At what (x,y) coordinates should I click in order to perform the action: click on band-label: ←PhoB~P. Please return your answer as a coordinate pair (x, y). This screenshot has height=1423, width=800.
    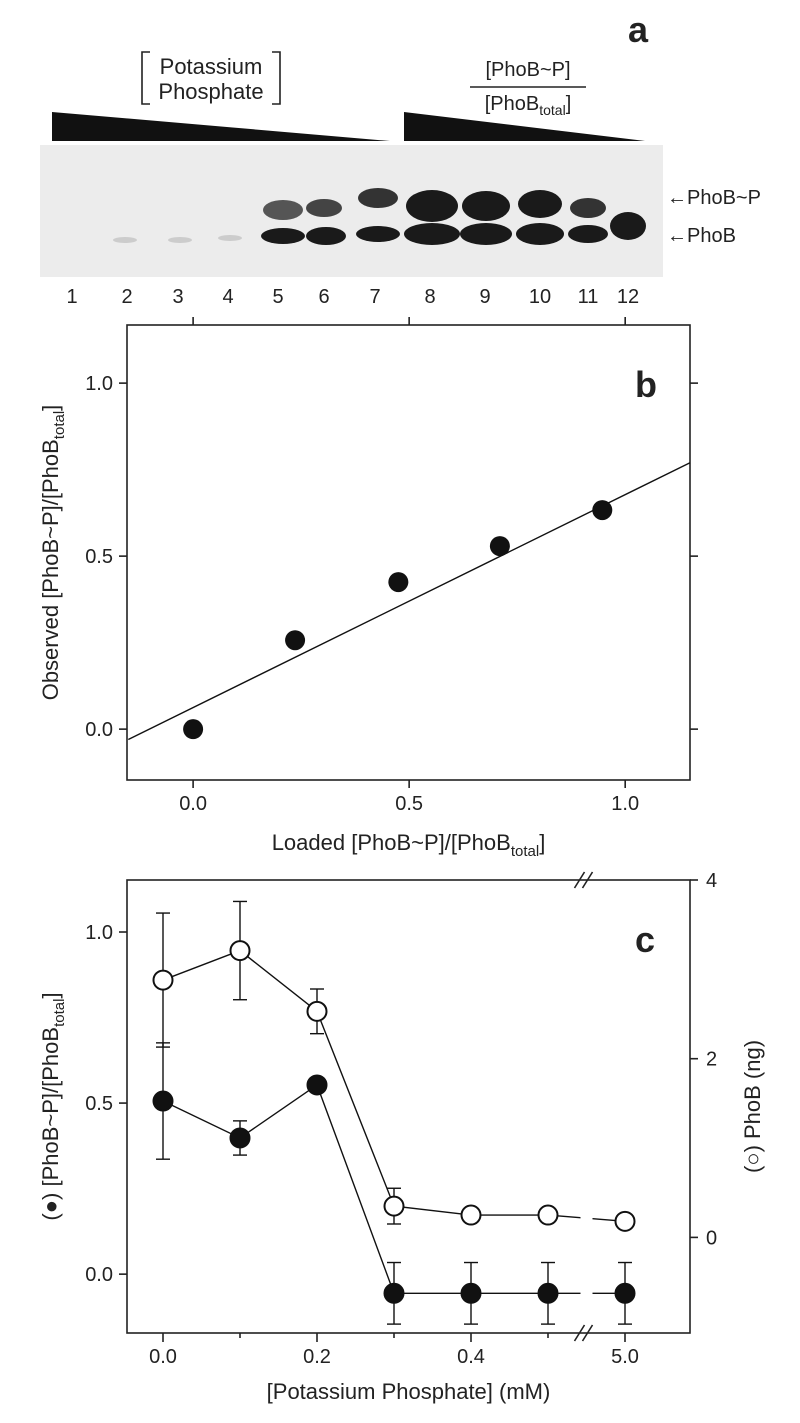
    Looking at the image, I should click on (714, 198).